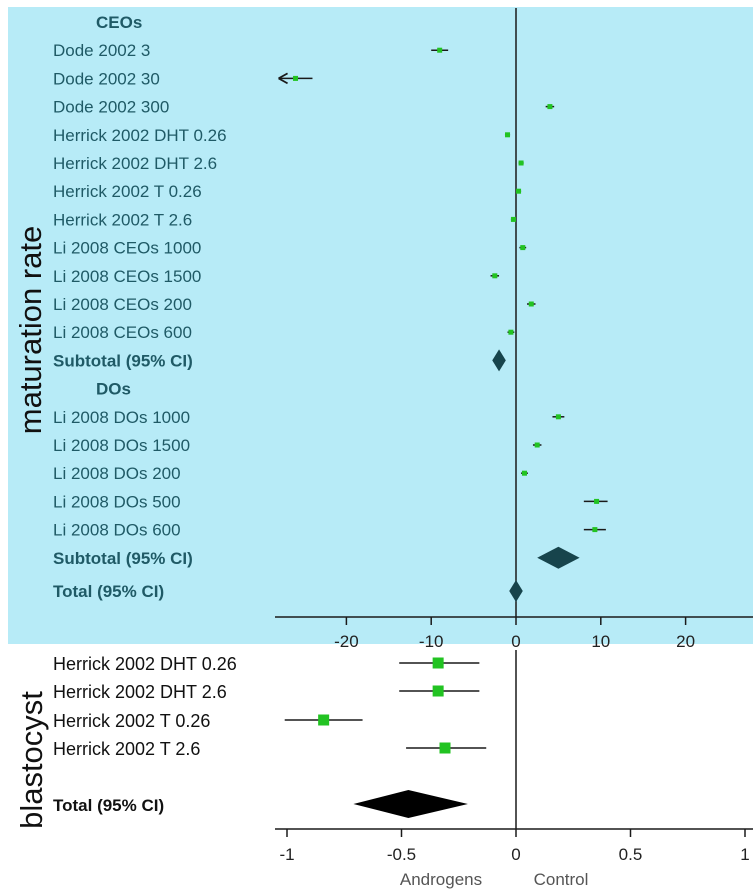  What do you see at coordinates (117, 473) in the screenshot?
I see `study-label-li-2008-dos-200: Li 2008 DOs 200` at bounding box center [117, 473].